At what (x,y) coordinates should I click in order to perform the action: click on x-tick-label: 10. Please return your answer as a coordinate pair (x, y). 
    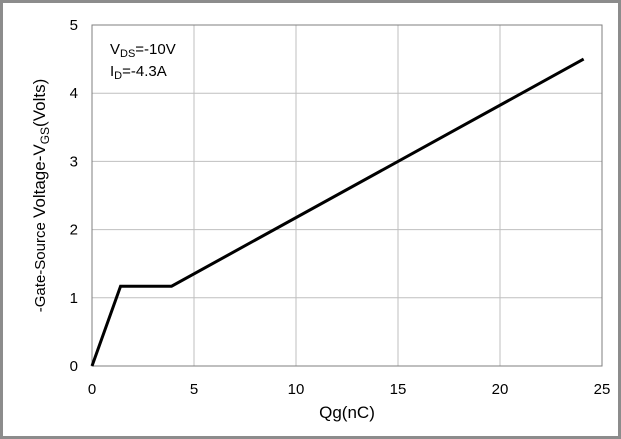
    Looking at the image, I should click on (296, 389).